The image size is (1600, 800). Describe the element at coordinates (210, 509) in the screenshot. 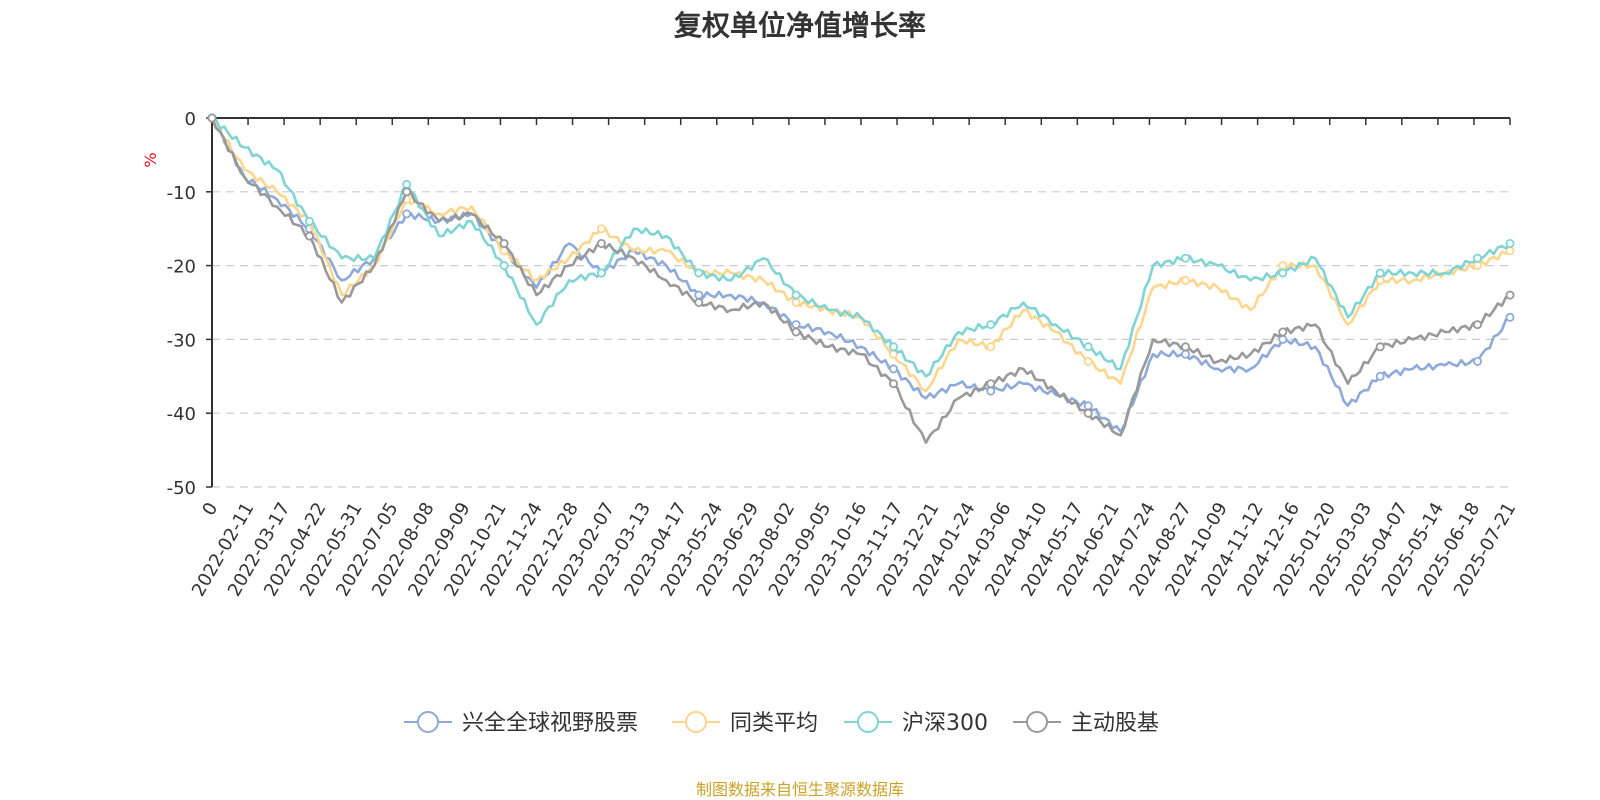

I see `x-tick-label: 0` at that location.